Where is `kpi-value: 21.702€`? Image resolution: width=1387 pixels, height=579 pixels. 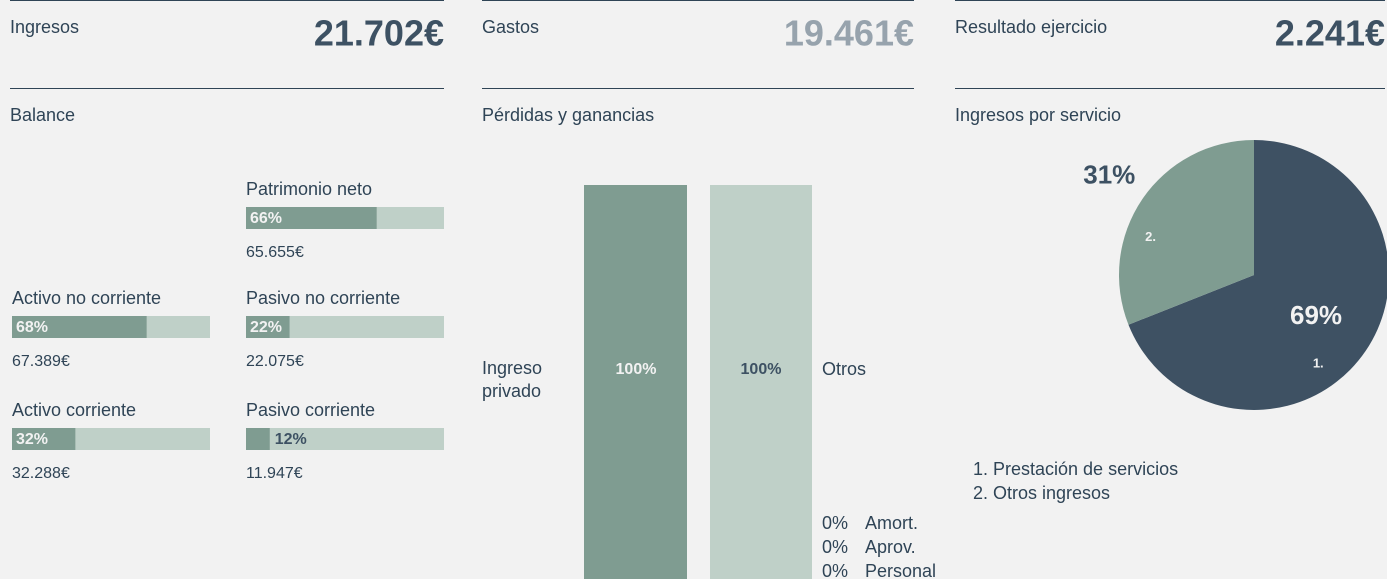 kpi-value: 21.702€ is located at coordinates (379, 33).